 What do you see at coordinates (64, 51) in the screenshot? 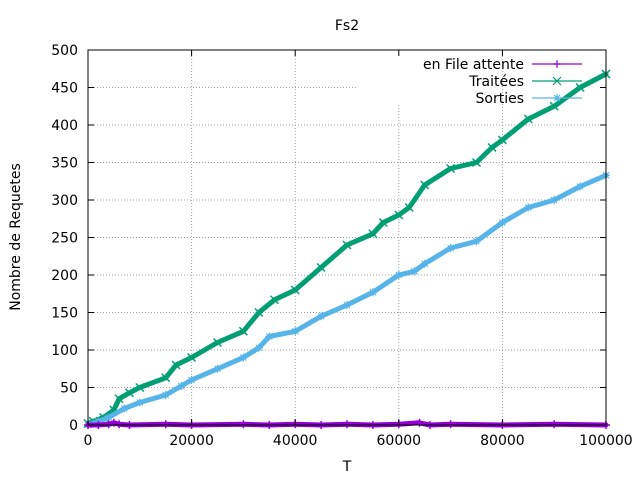
I see `y-tick-label: 500` at bounding box center [64, 51].